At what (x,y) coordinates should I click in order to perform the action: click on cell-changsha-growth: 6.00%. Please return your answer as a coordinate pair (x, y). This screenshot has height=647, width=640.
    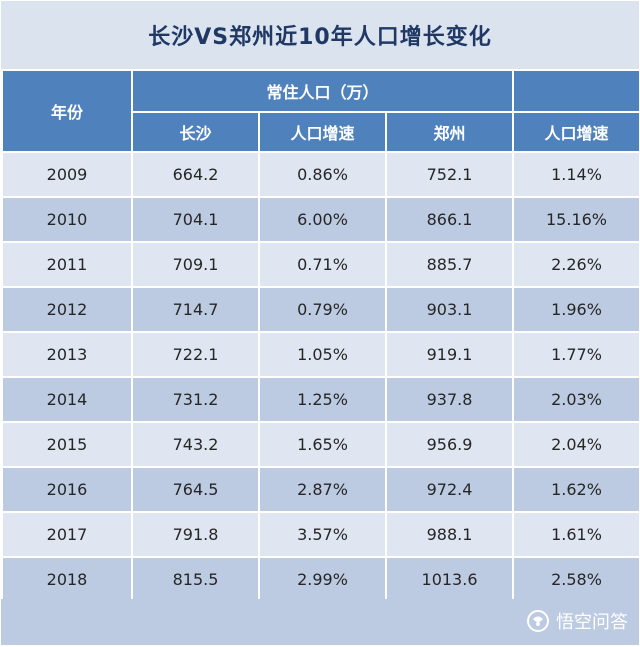
    Looking at the image, I should click on (322, 219).